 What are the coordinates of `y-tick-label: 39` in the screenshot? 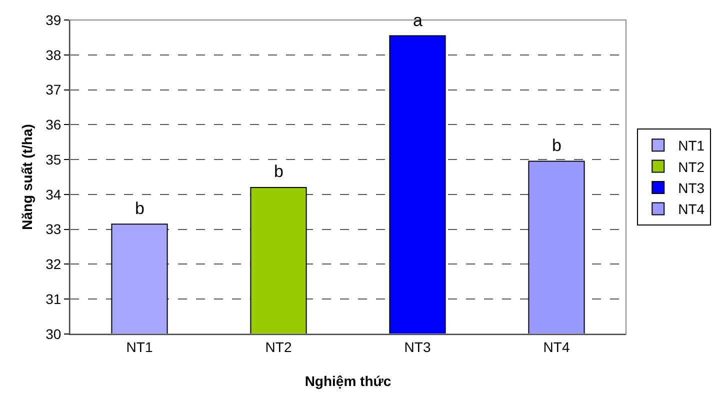 It's located at (54, 20).